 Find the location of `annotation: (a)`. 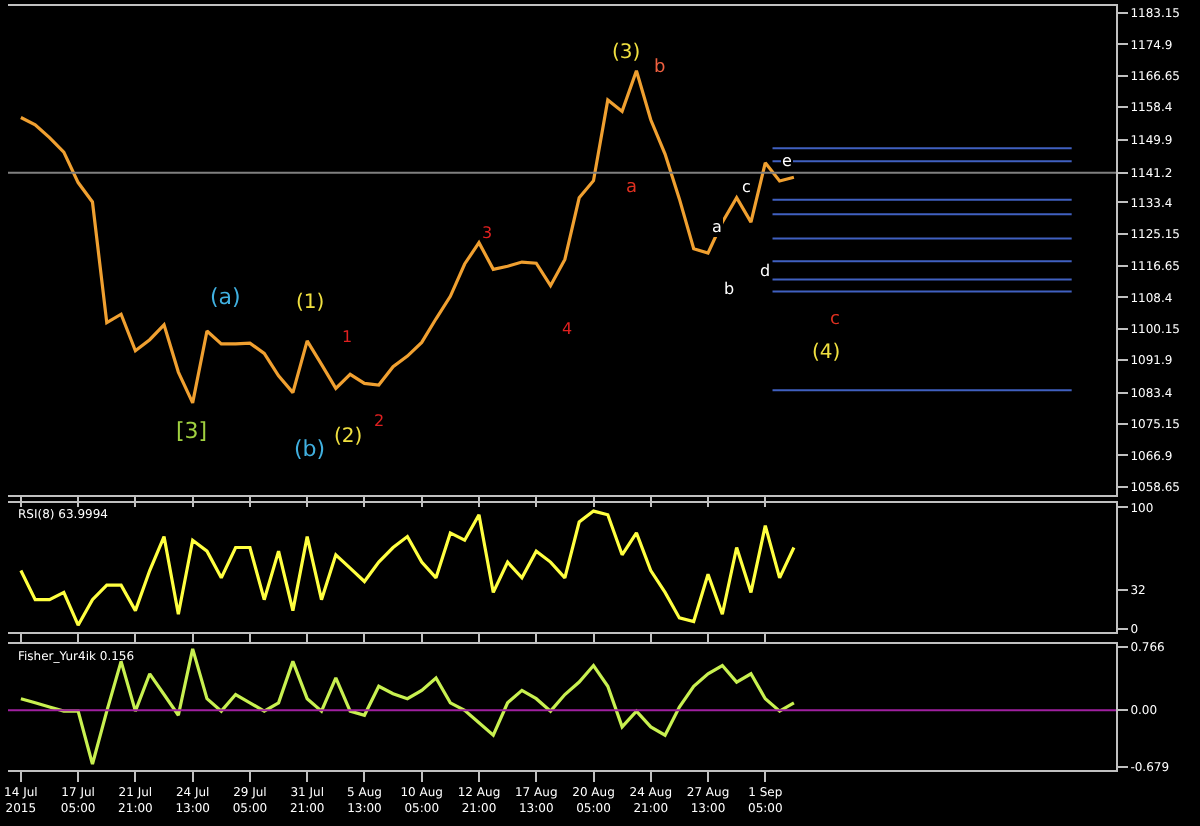

annotation: (a) is located at coordinates (225, 297).